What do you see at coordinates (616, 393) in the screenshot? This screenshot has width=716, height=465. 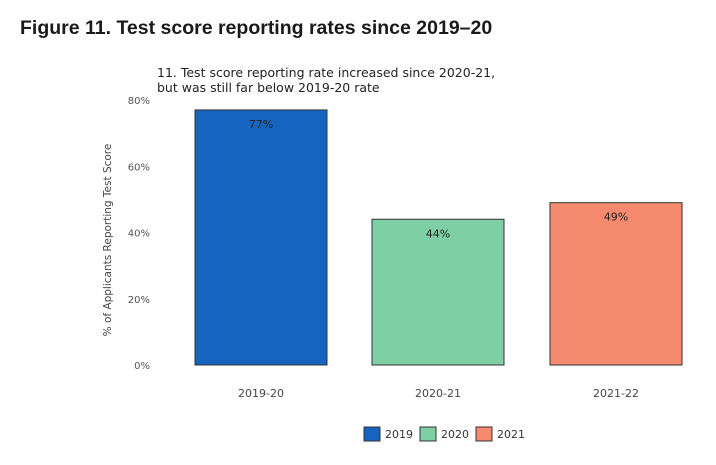 I see `x-tick-label: 2021-22` at bounding box center [616, 393].